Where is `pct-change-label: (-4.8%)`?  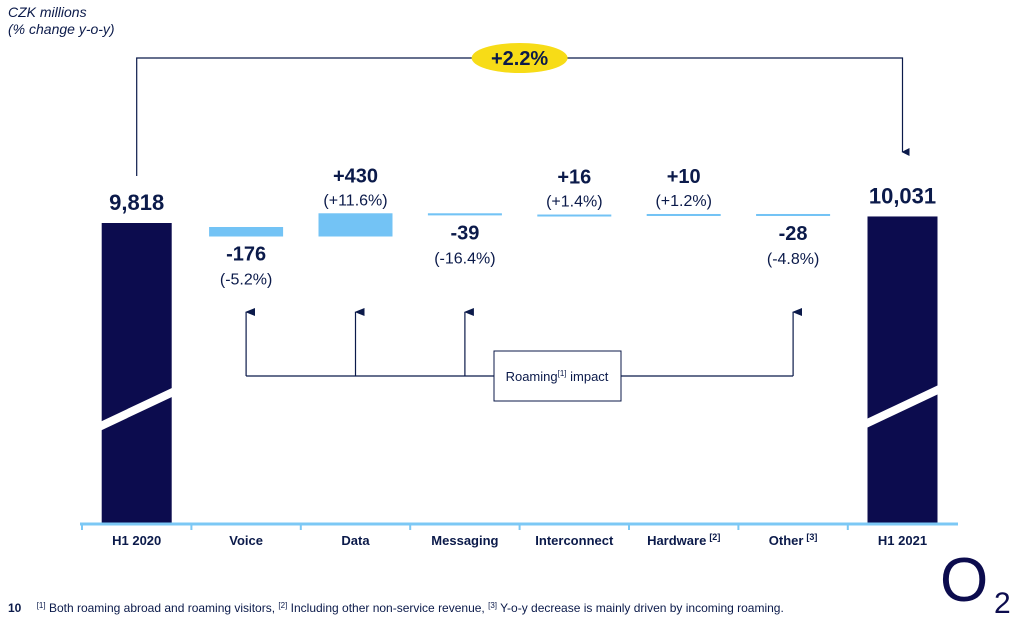
pct-change-label: (-4.8%) is located at coordinates (793, 259).